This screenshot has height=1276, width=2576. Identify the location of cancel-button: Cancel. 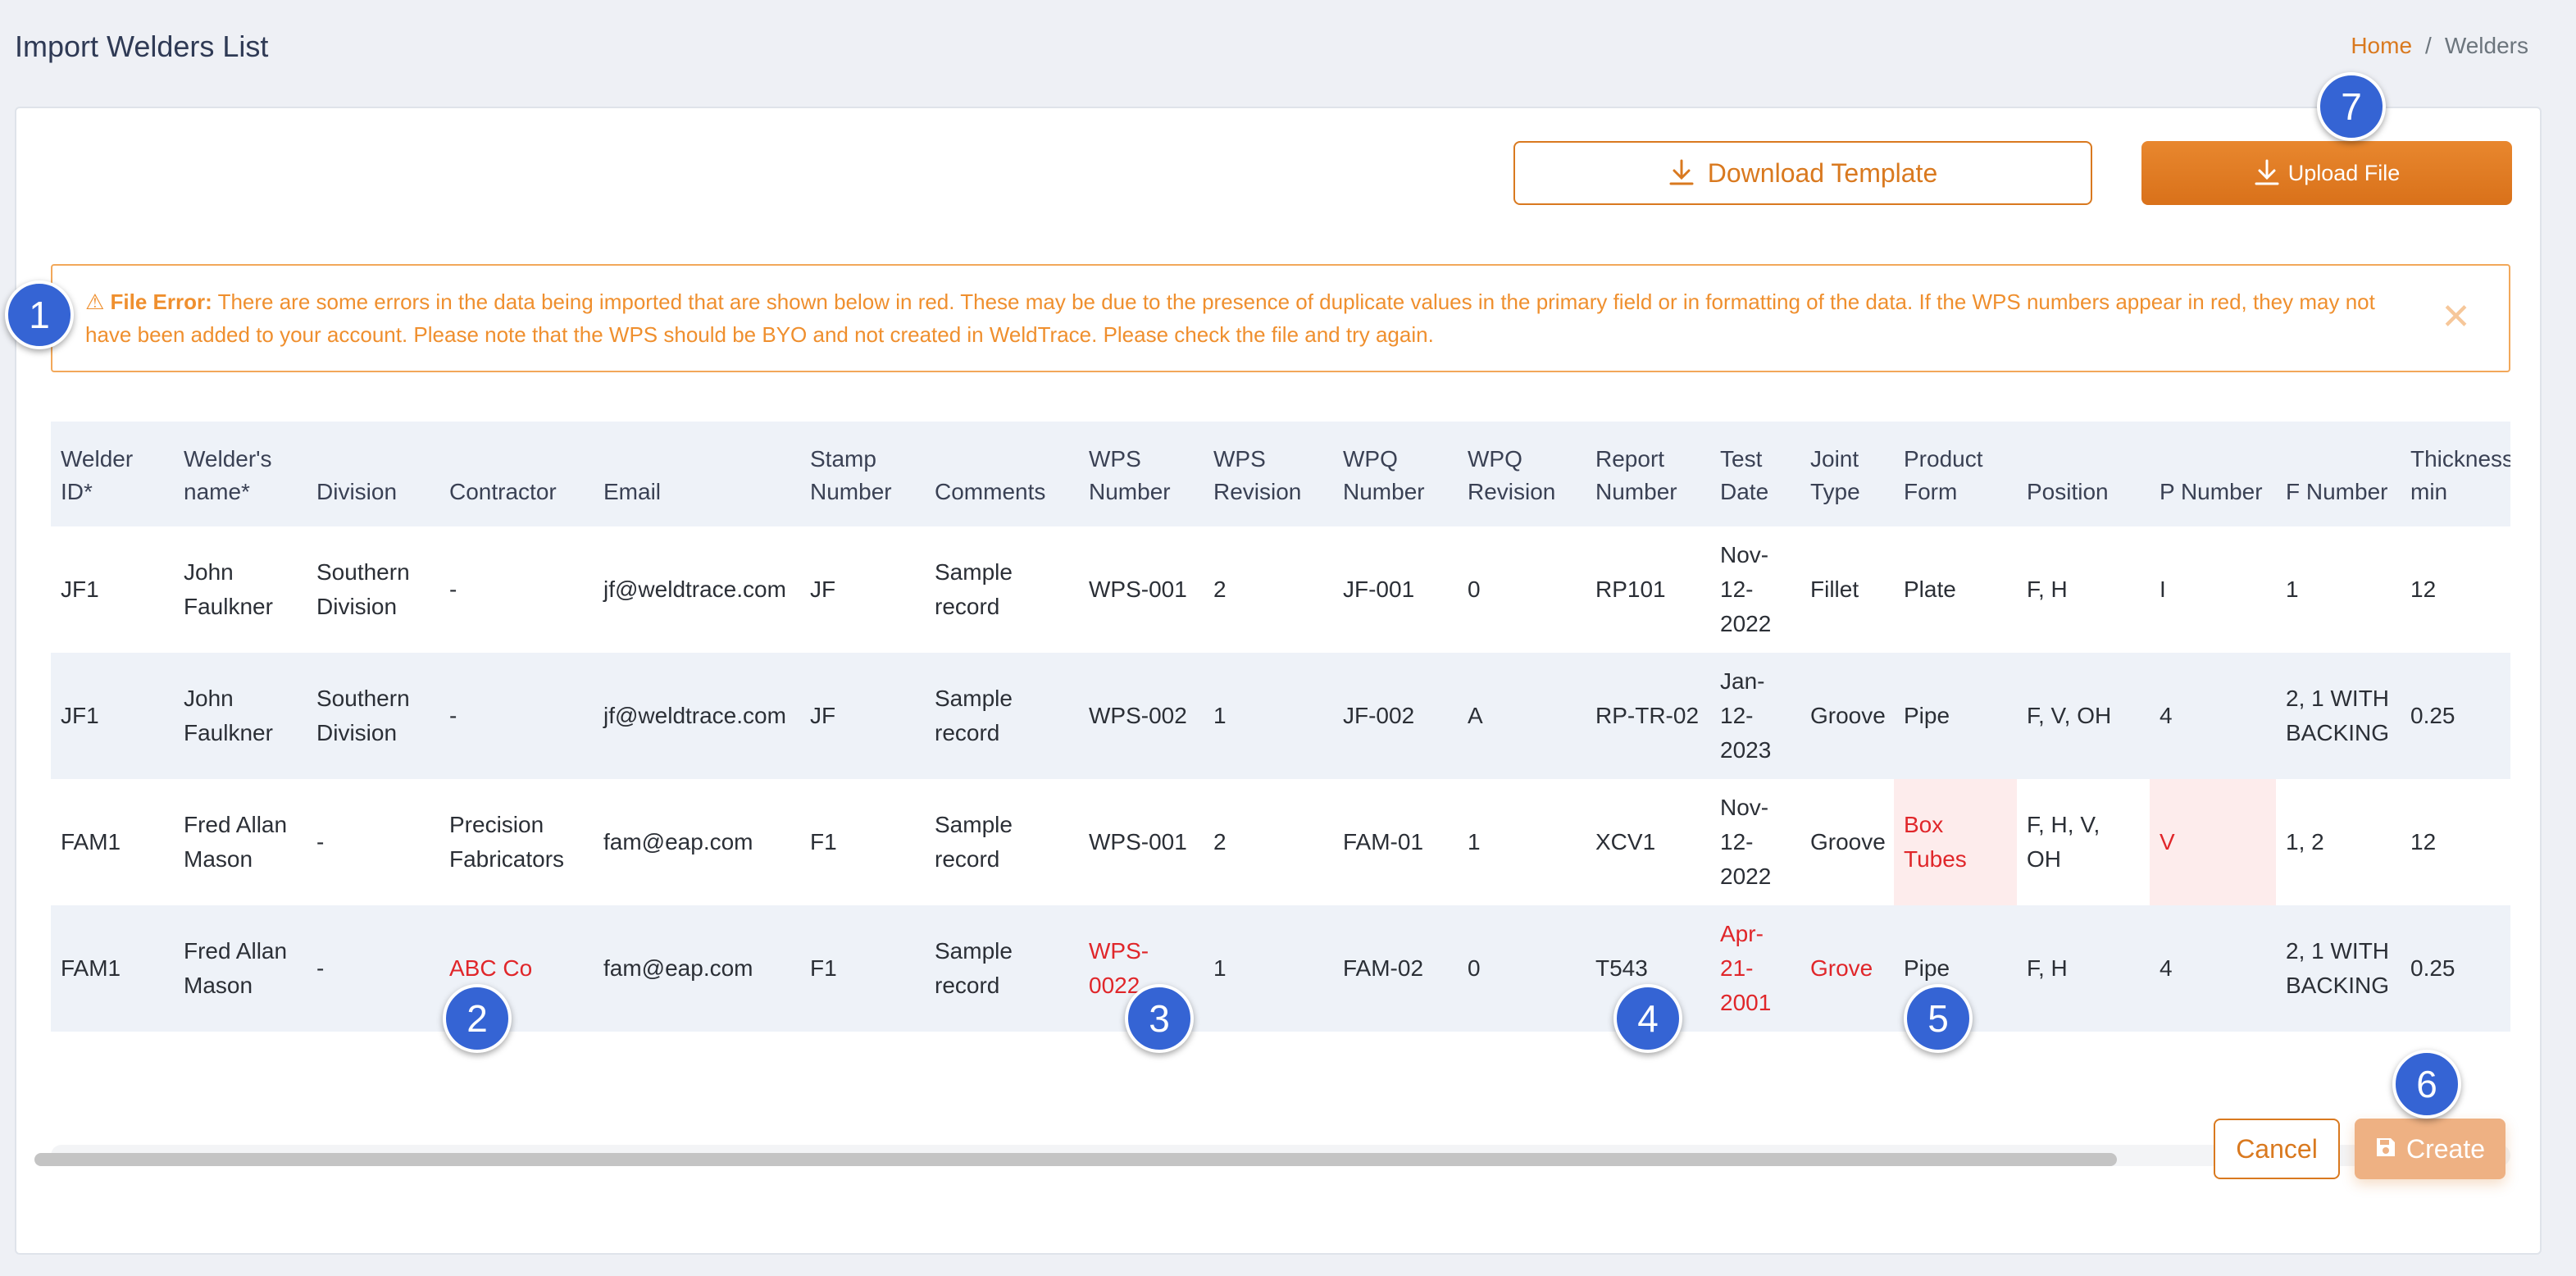
(2277, 1149).